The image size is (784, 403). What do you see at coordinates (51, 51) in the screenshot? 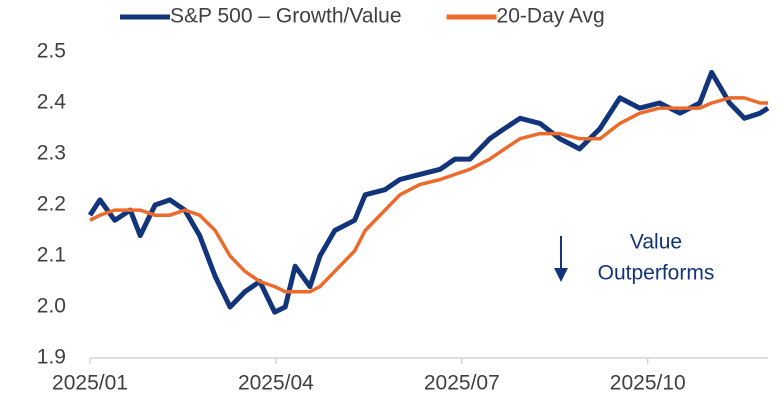
I see `y-tick-label: 2.5` at bounding box center [51, 51].